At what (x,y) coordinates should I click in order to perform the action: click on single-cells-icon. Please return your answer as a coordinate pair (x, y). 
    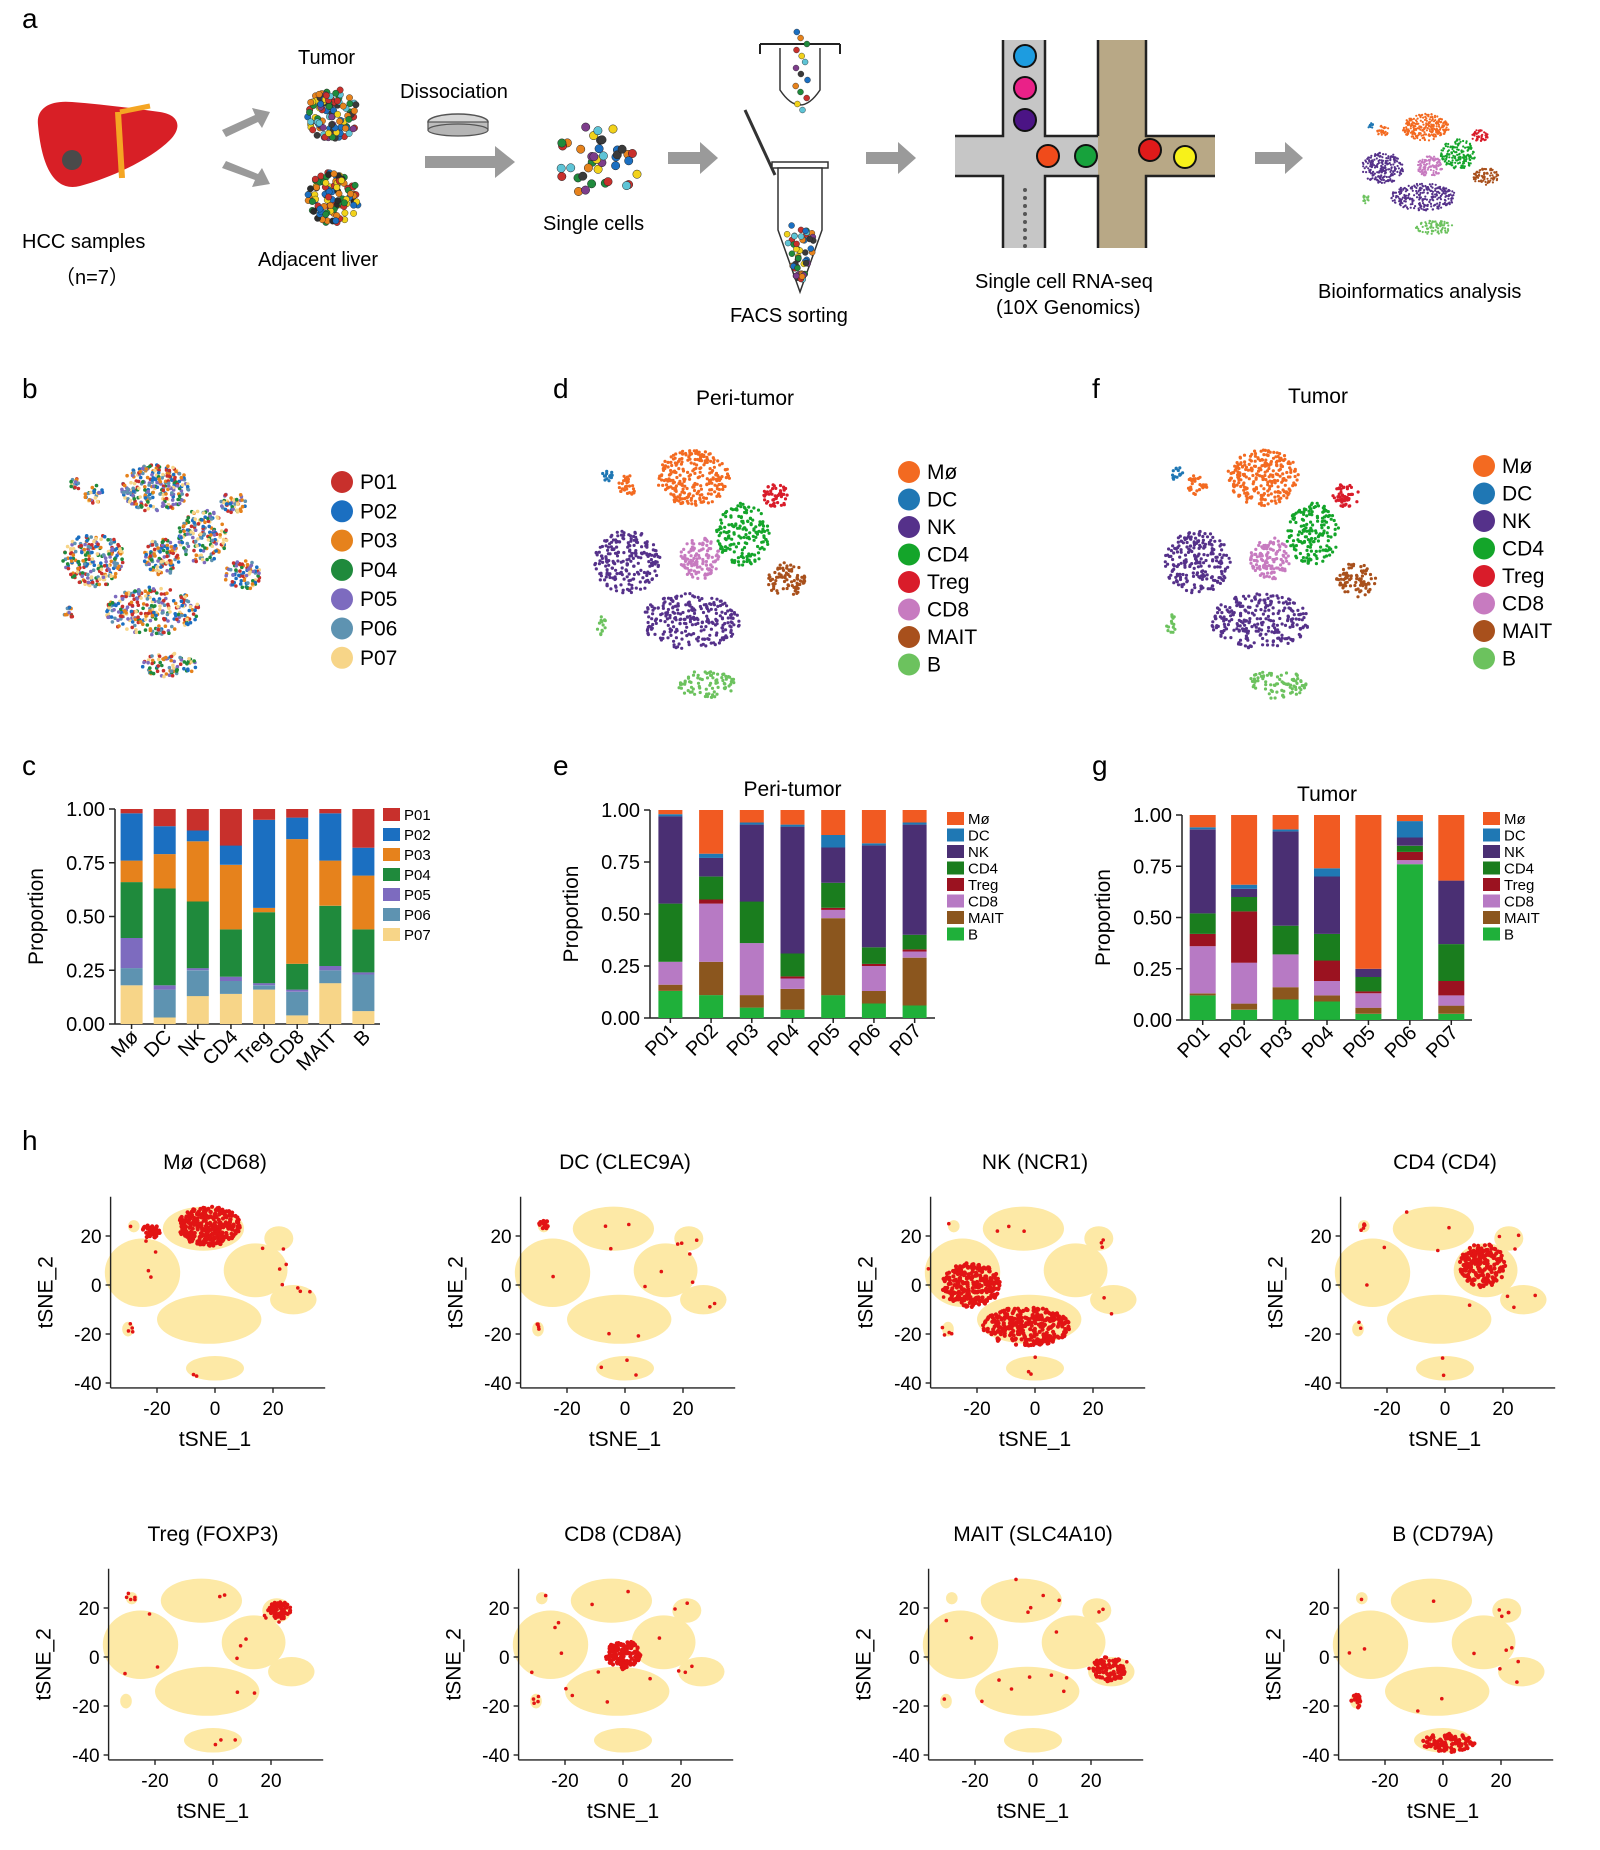
    Looking at the image, I should click on (599, 159).